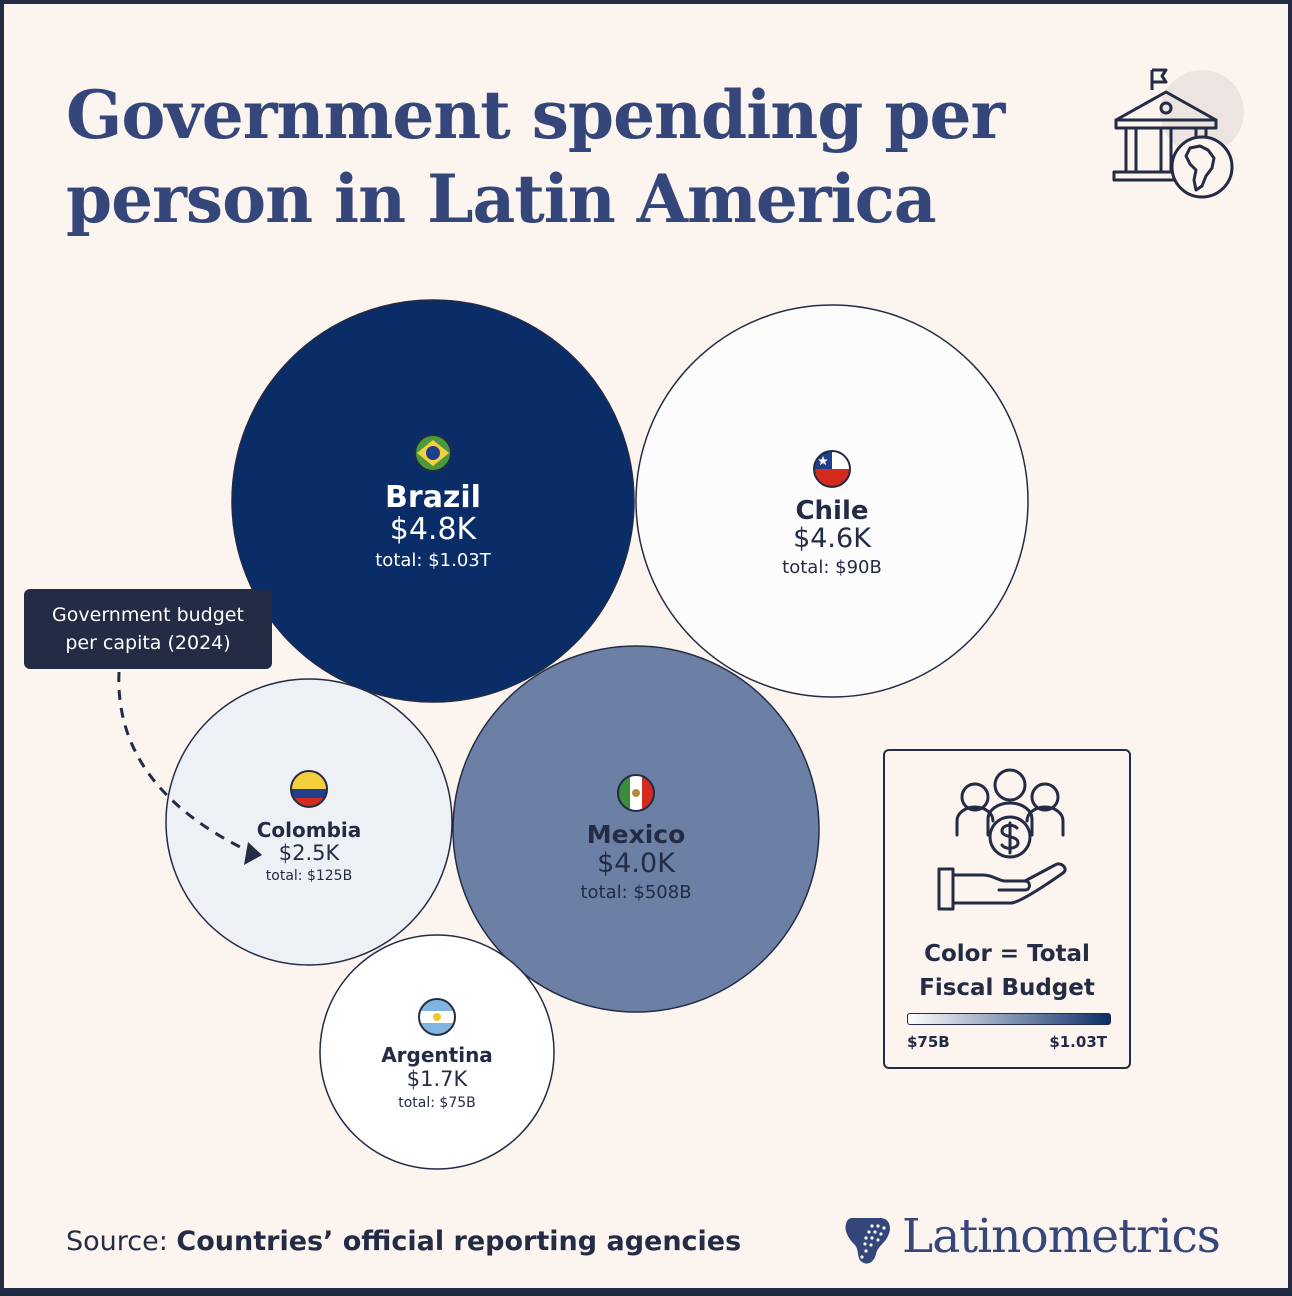  I want to click on bubble-brazil: Brazil$4.8K total: $1.03T, so click(433, 501).